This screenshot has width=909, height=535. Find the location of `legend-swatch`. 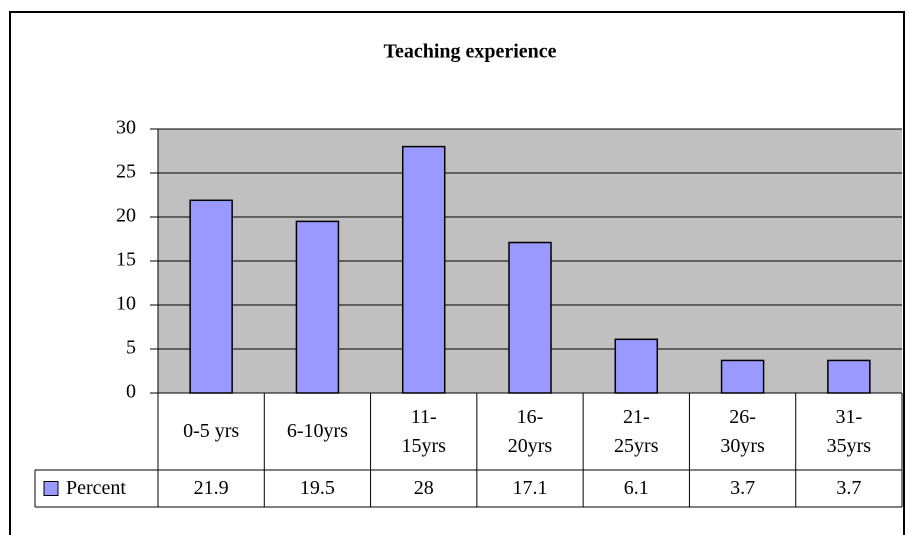

legend-swatch is located at coordinates (51, 488).